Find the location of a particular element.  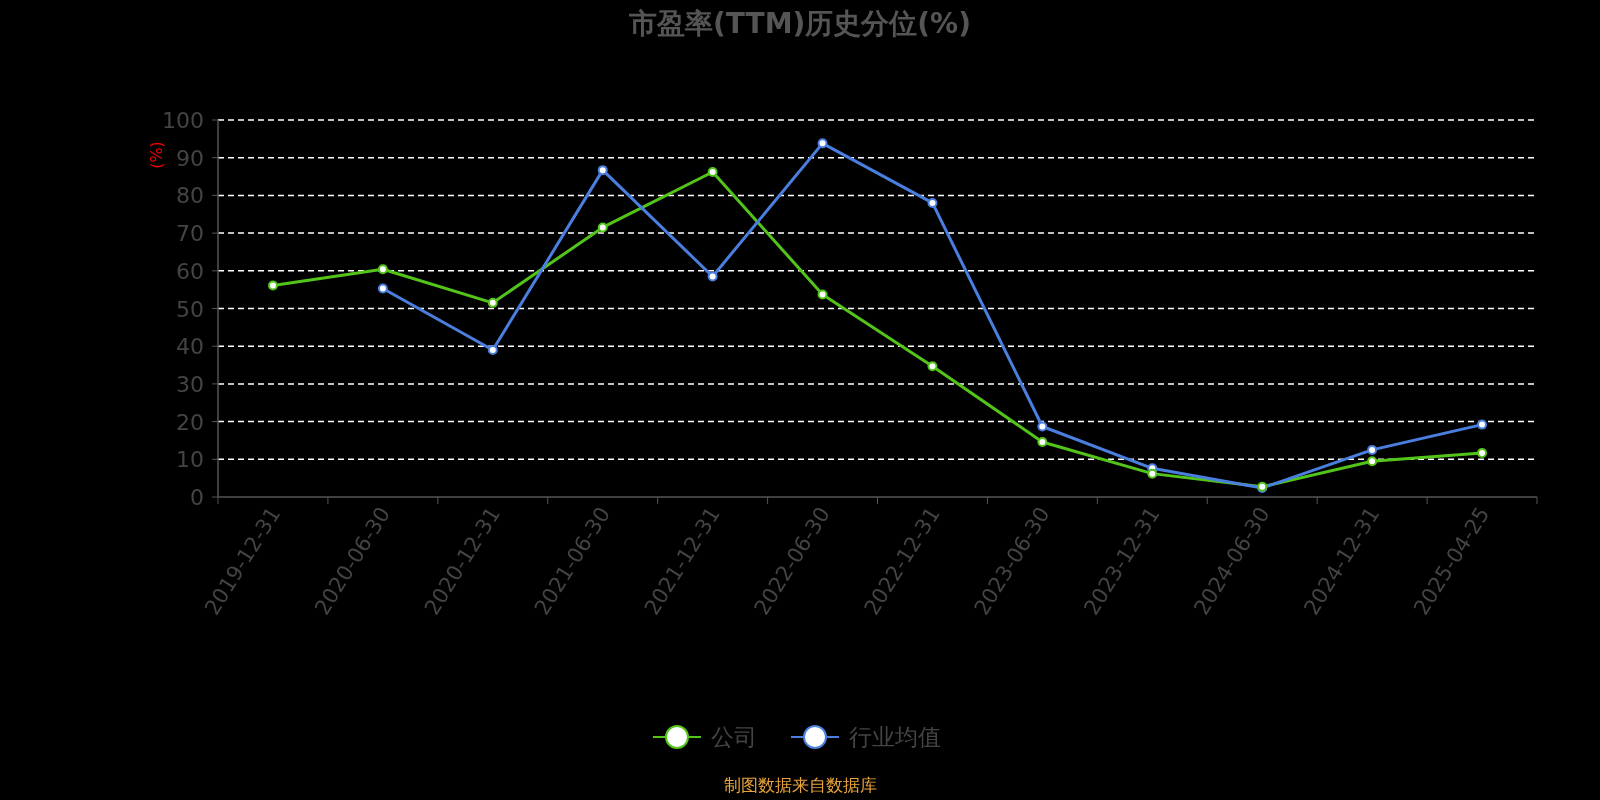

y-tick-label: 40 is located at coordinates (190, 347).